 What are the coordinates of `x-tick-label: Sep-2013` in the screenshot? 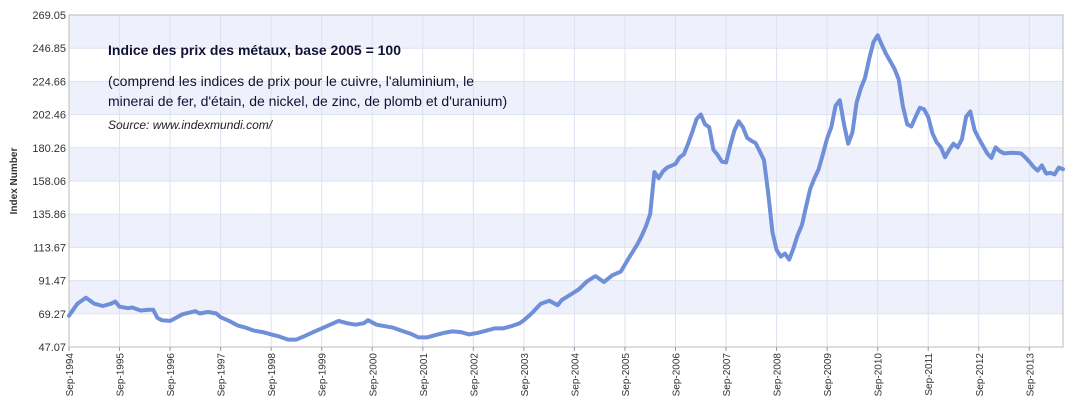 It's located at (1030, 375).